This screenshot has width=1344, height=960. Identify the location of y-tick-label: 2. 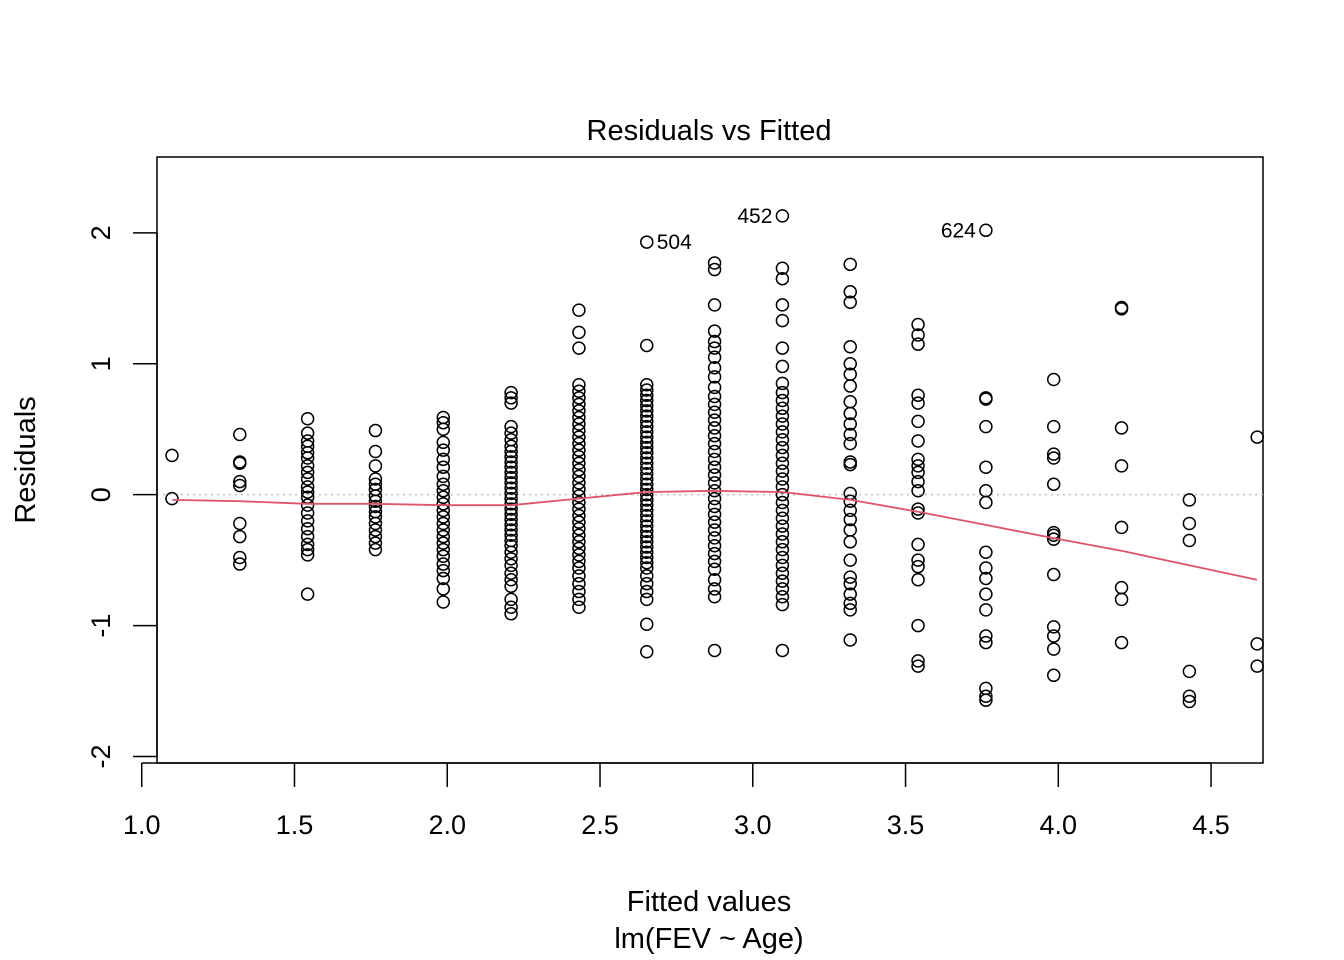
(101, 232).